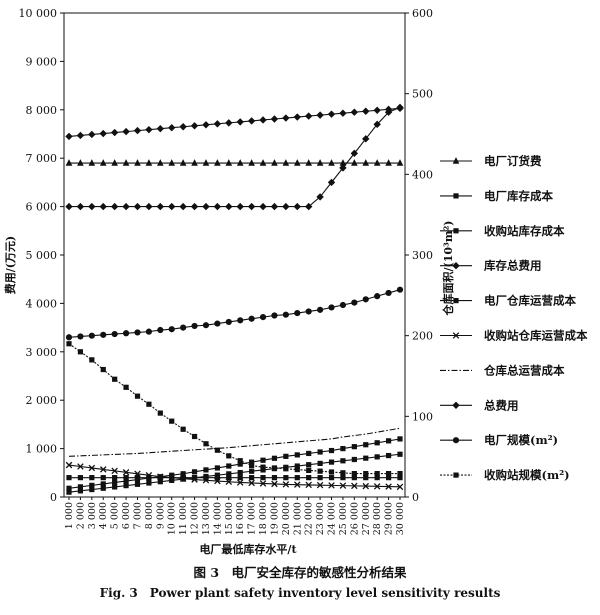  Describe the element at coordinates (332, 518) in the screenshot. I see `x-tick-label: 24 000` at that location.